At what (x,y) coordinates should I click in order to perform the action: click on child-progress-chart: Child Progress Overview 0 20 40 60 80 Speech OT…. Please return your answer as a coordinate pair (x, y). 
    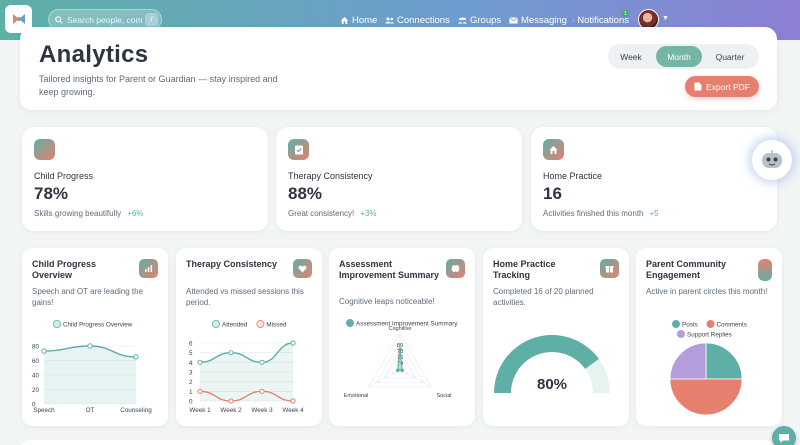
    Looking at the image, I should click on (92, 367).